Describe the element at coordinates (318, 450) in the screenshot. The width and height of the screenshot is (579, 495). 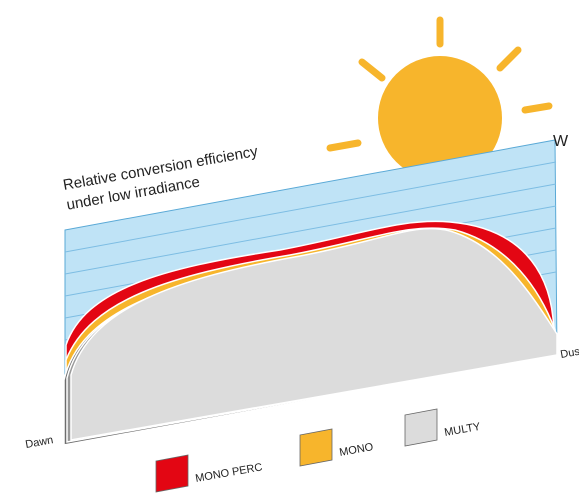
I see `legend: MONO PERC MONO MULTY` at that location.